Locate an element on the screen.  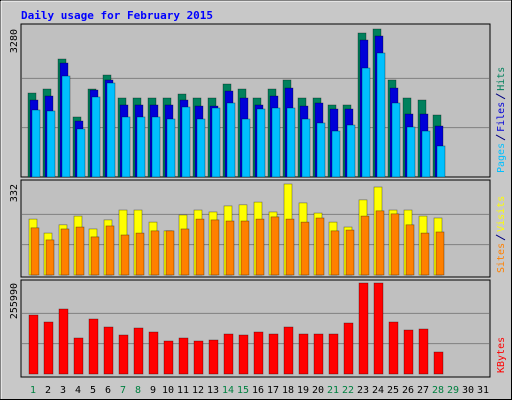
legend: Sites Visits is located at coordinates (501, 234).